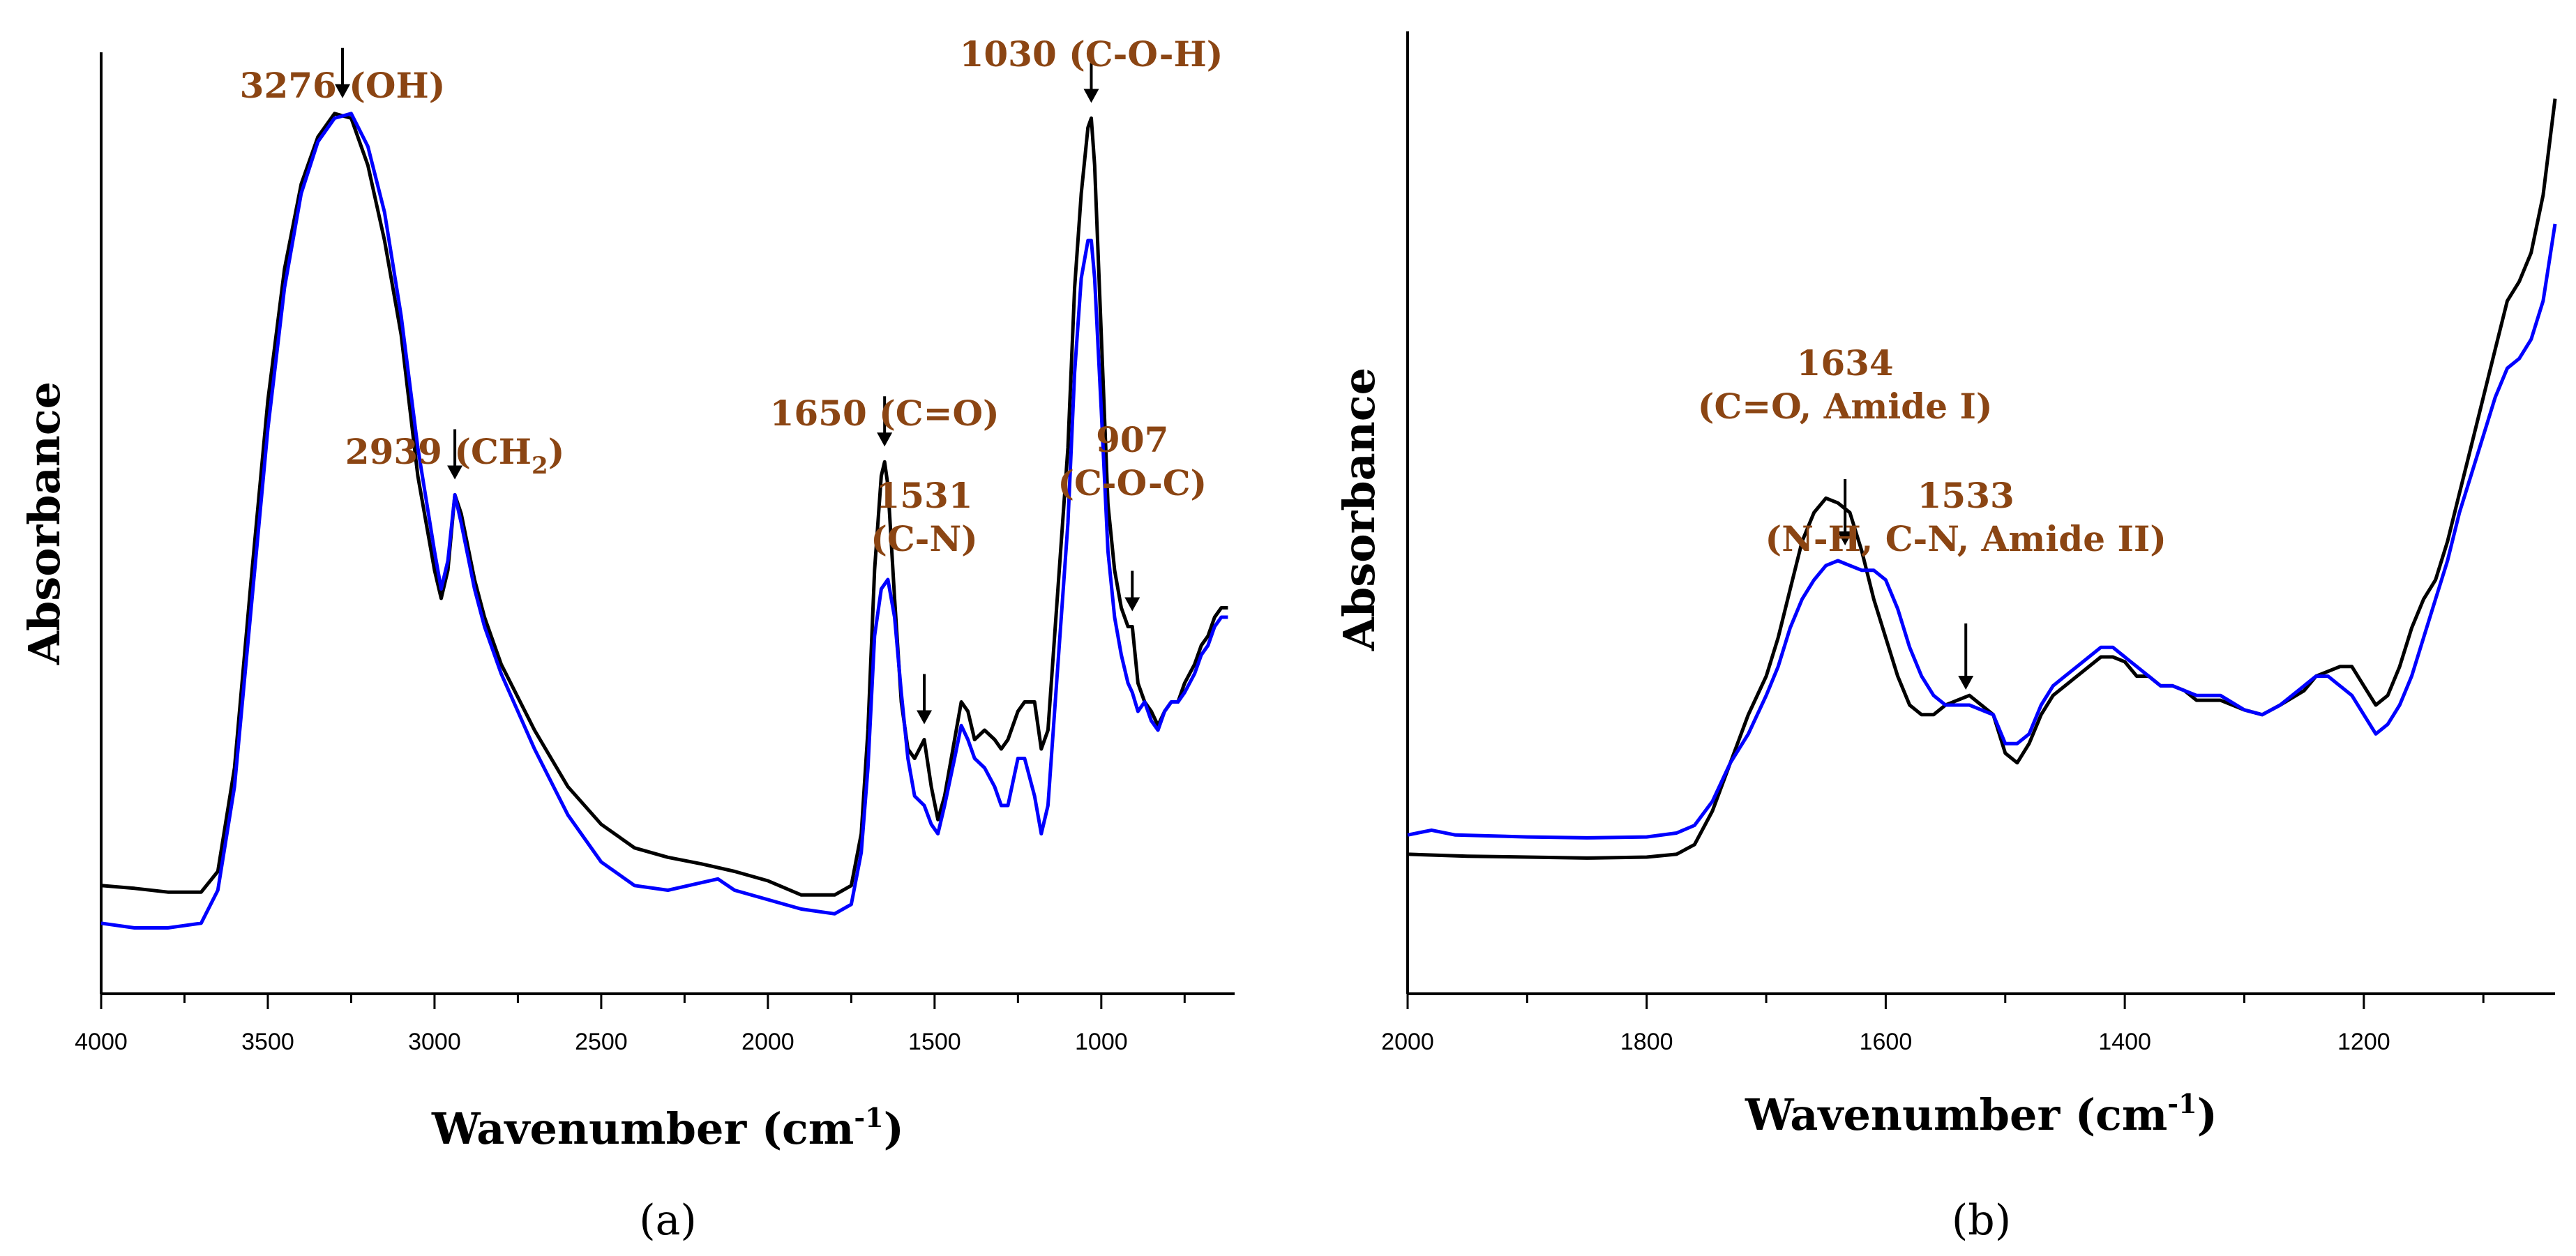 The width and height of the screenshot is (2576, 1256). Describe the element at coordinates (267, 1042) in the screenshot. I see `x-tick-label: 3500` at that location.